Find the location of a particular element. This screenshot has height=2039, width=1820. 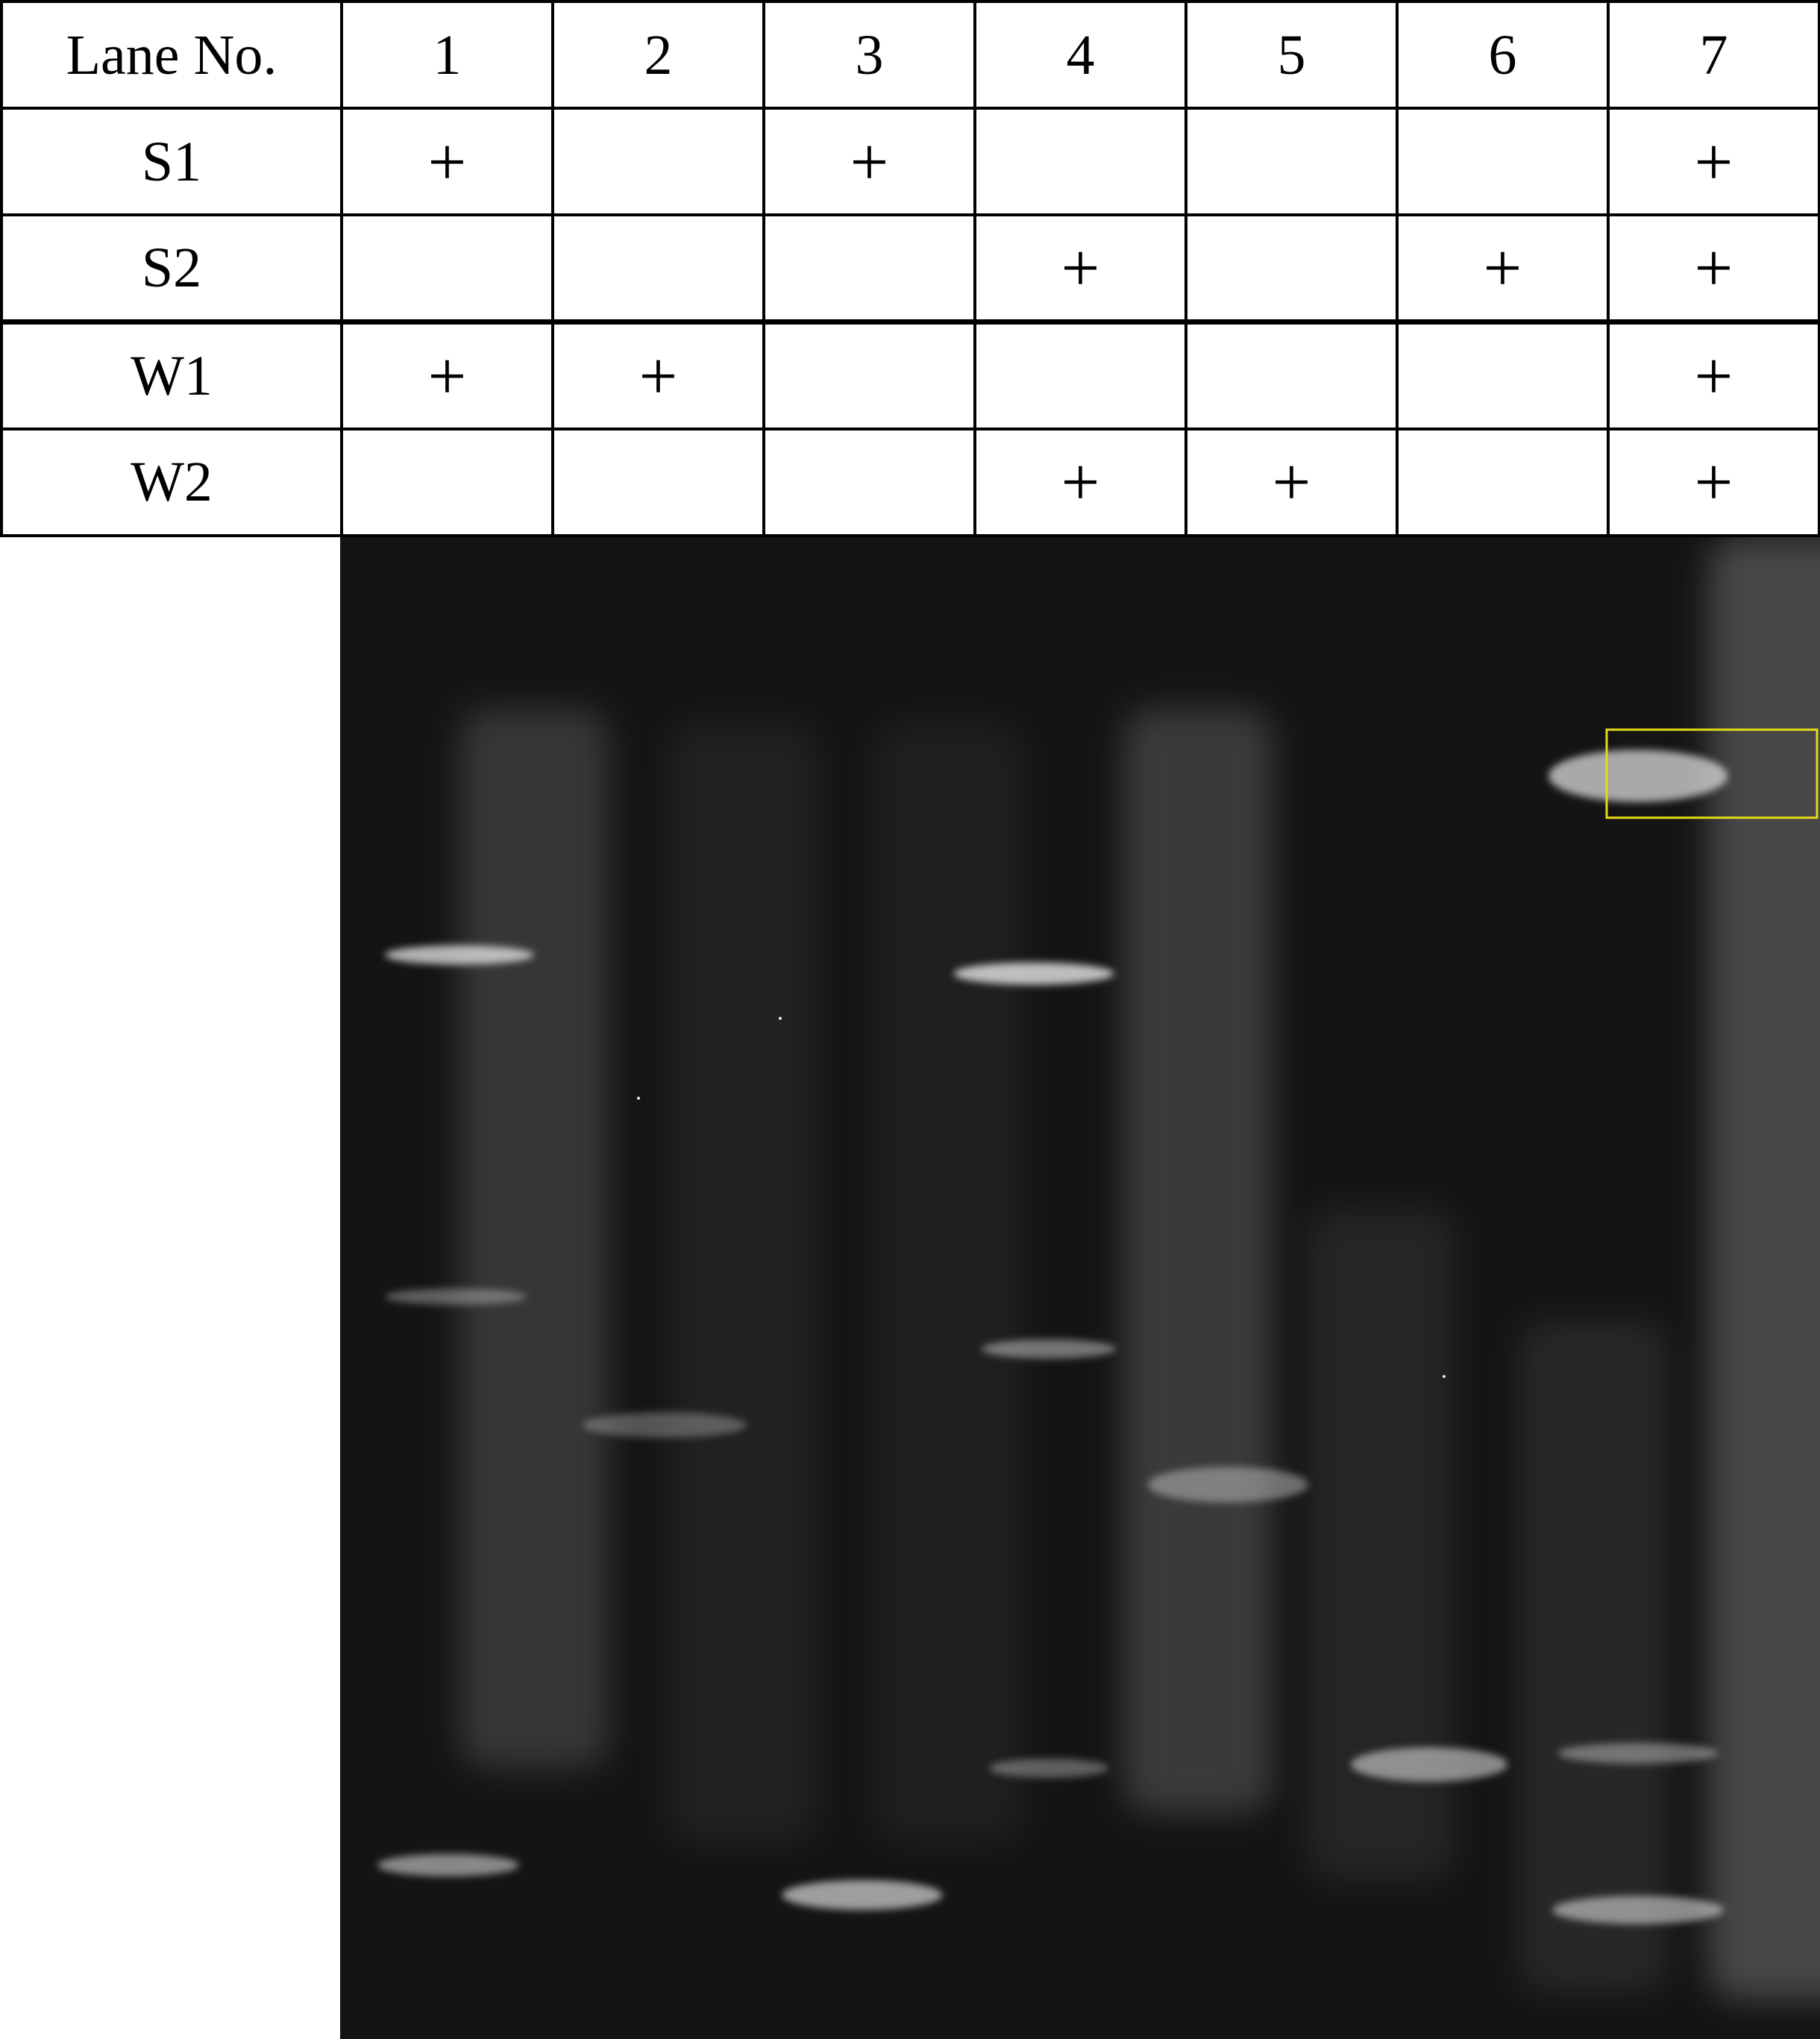

row-label: S1 is located at coordinates (171, 162).